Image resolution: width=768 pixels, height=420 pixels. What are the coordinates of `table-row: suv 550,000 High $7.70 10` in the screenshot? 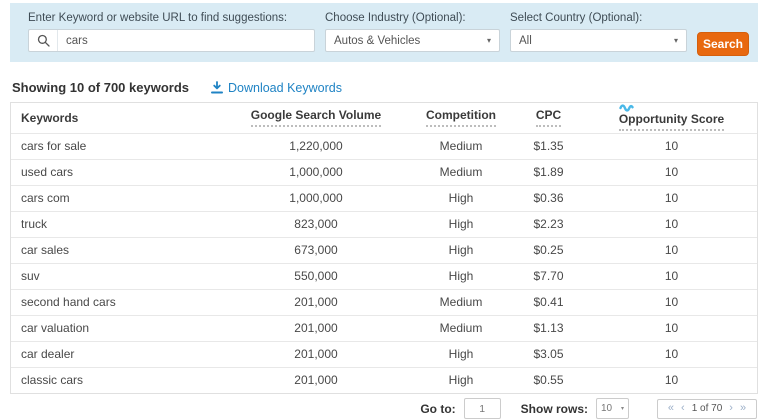 It's located at (384, 275).